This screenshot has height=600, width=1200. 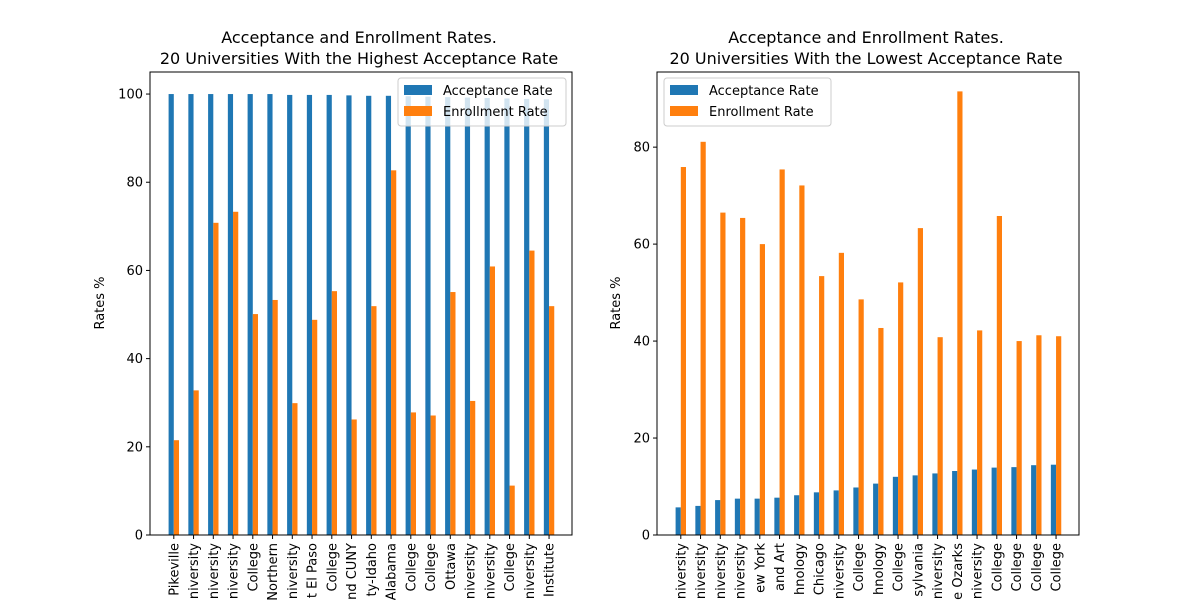 I want to click on x-tick-label: nd CUNY, so click(x=352, y=571).